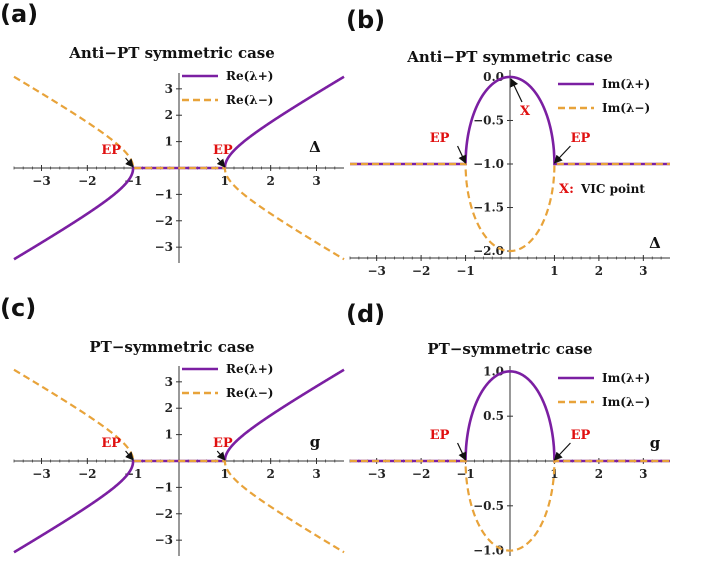 The image size is (702, 566). Describe the element at coordinates (18, 308) in the screenshot. I see `panel-letter: (c)` at that location.